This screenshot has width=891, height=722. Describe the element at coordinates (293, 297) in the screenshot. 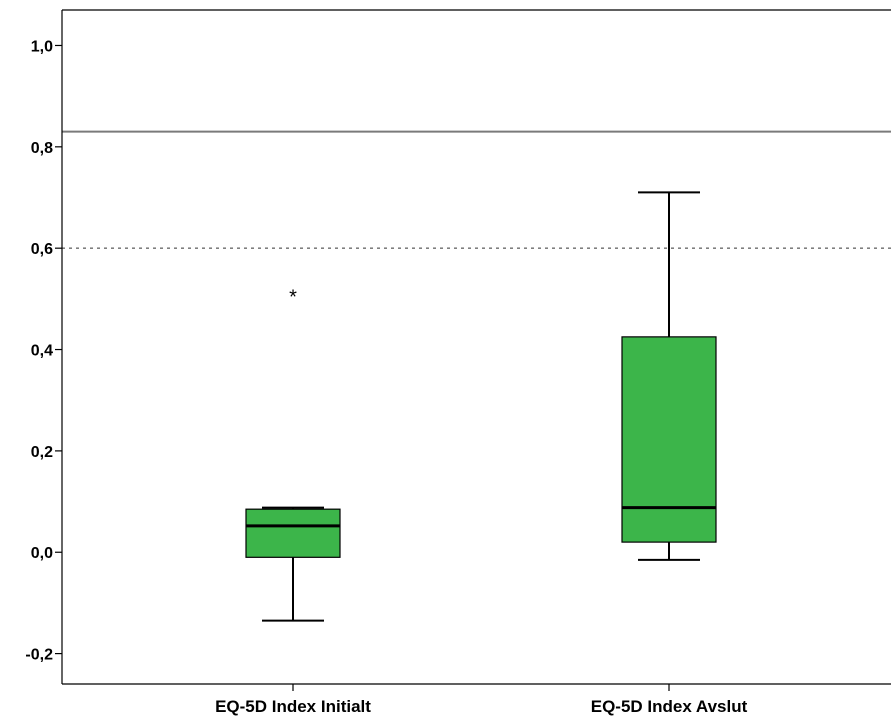

I see `outlier-marker: *` at that location.